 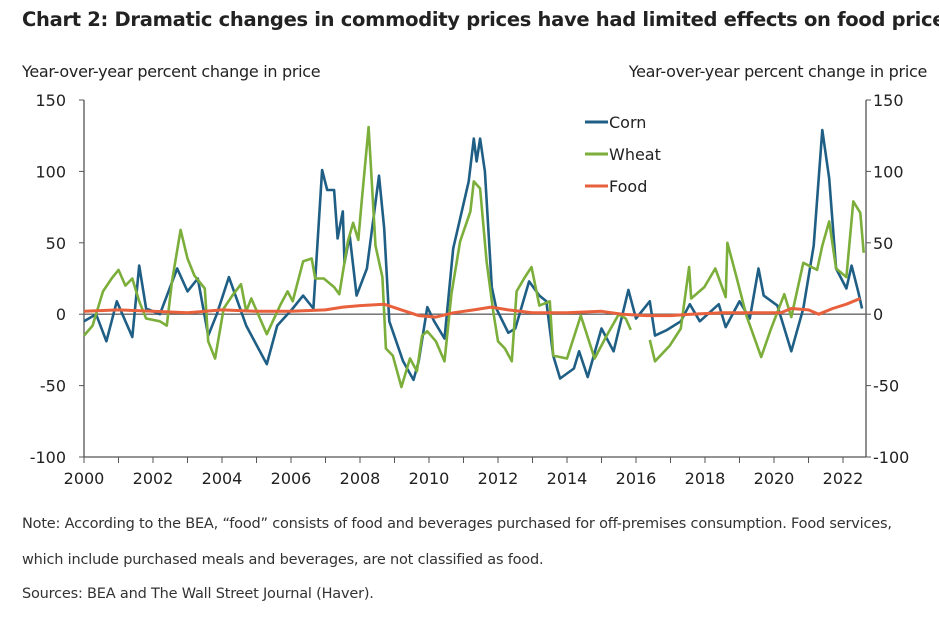 What do you see at coordinates (50, 171) in the screenshot?
I see `y-tick-label-left: 100` at bounding box center [50, 171].